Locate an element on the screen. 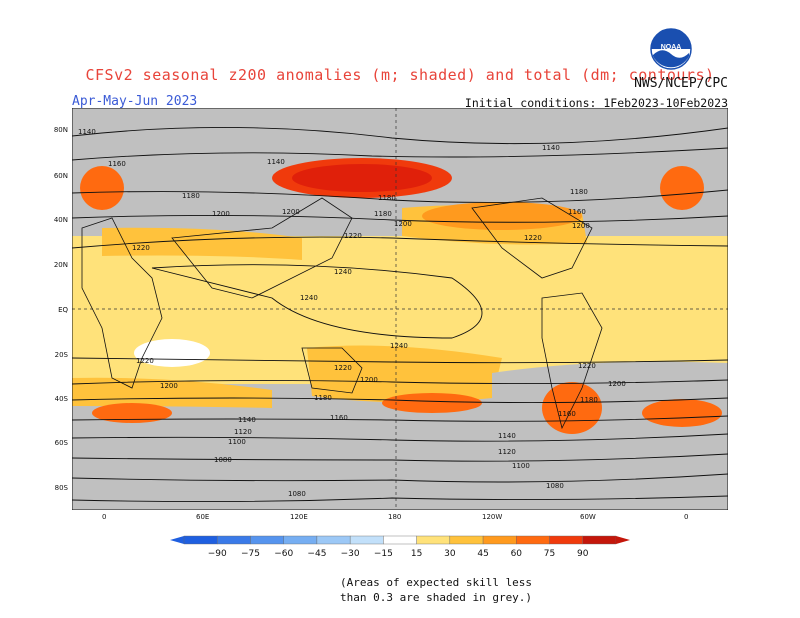 Image resolution: width=800 pixels, height=618 pixels. latitude-axis: 80N 60N 40N 20N EQ 20S 40S 60S 80S is located at coordinates (53, 309).